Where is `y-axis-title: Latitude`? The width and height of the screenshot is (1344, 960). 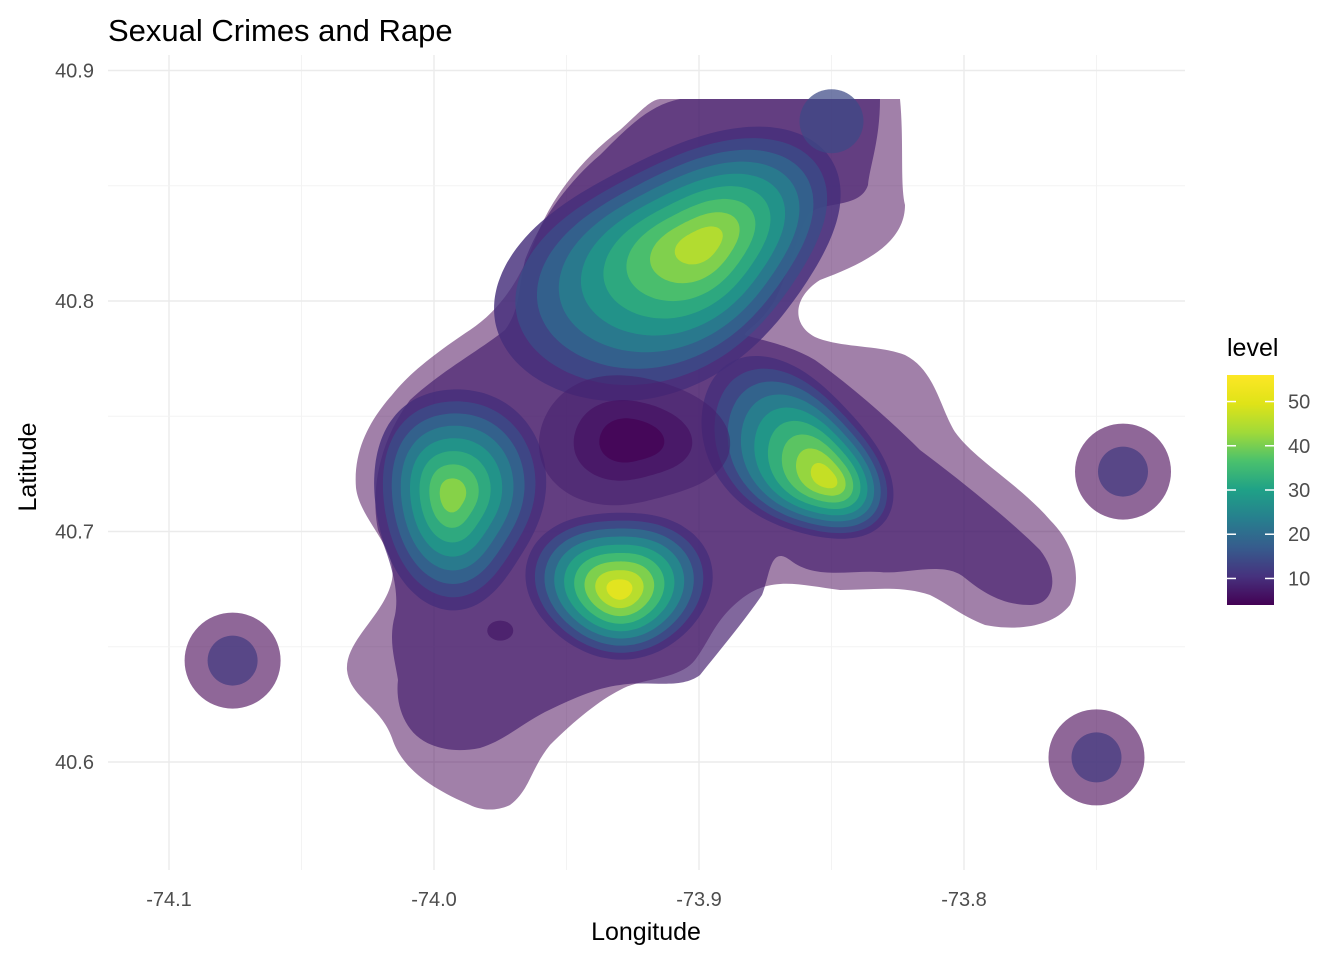
y-axis-title: Latitude is located at coordinates (28, 467).